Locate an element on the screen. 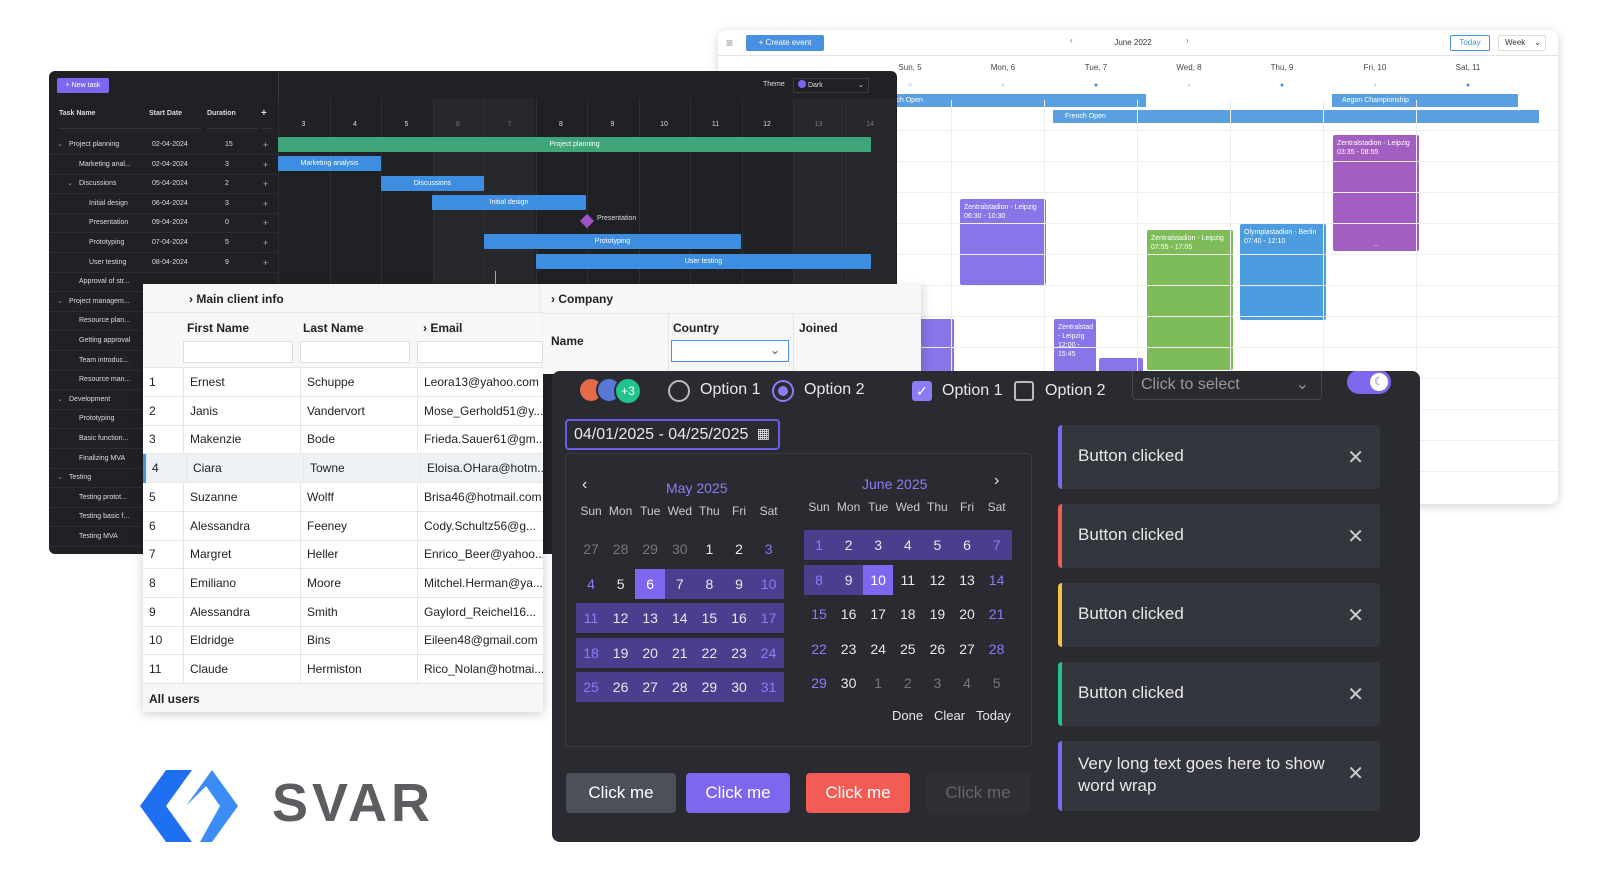 The width and height of the screenshot is (1600, 872). prev-week-icon: ‹ is located at coordinates (1071, 40).